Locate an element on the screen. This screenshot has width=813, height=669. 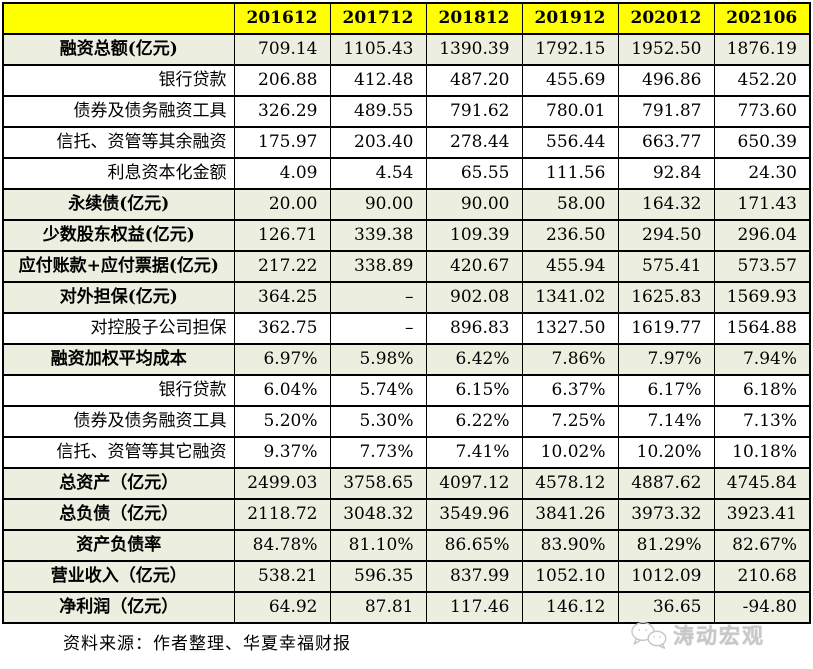
value-cell: 837.99 is located at coordinates (474, 576).